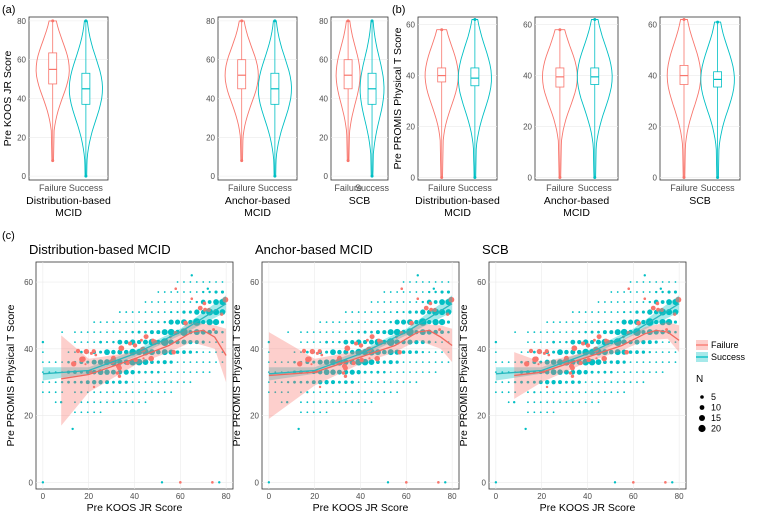  I want to click on x-tick-label: 20, so click(88, 496).